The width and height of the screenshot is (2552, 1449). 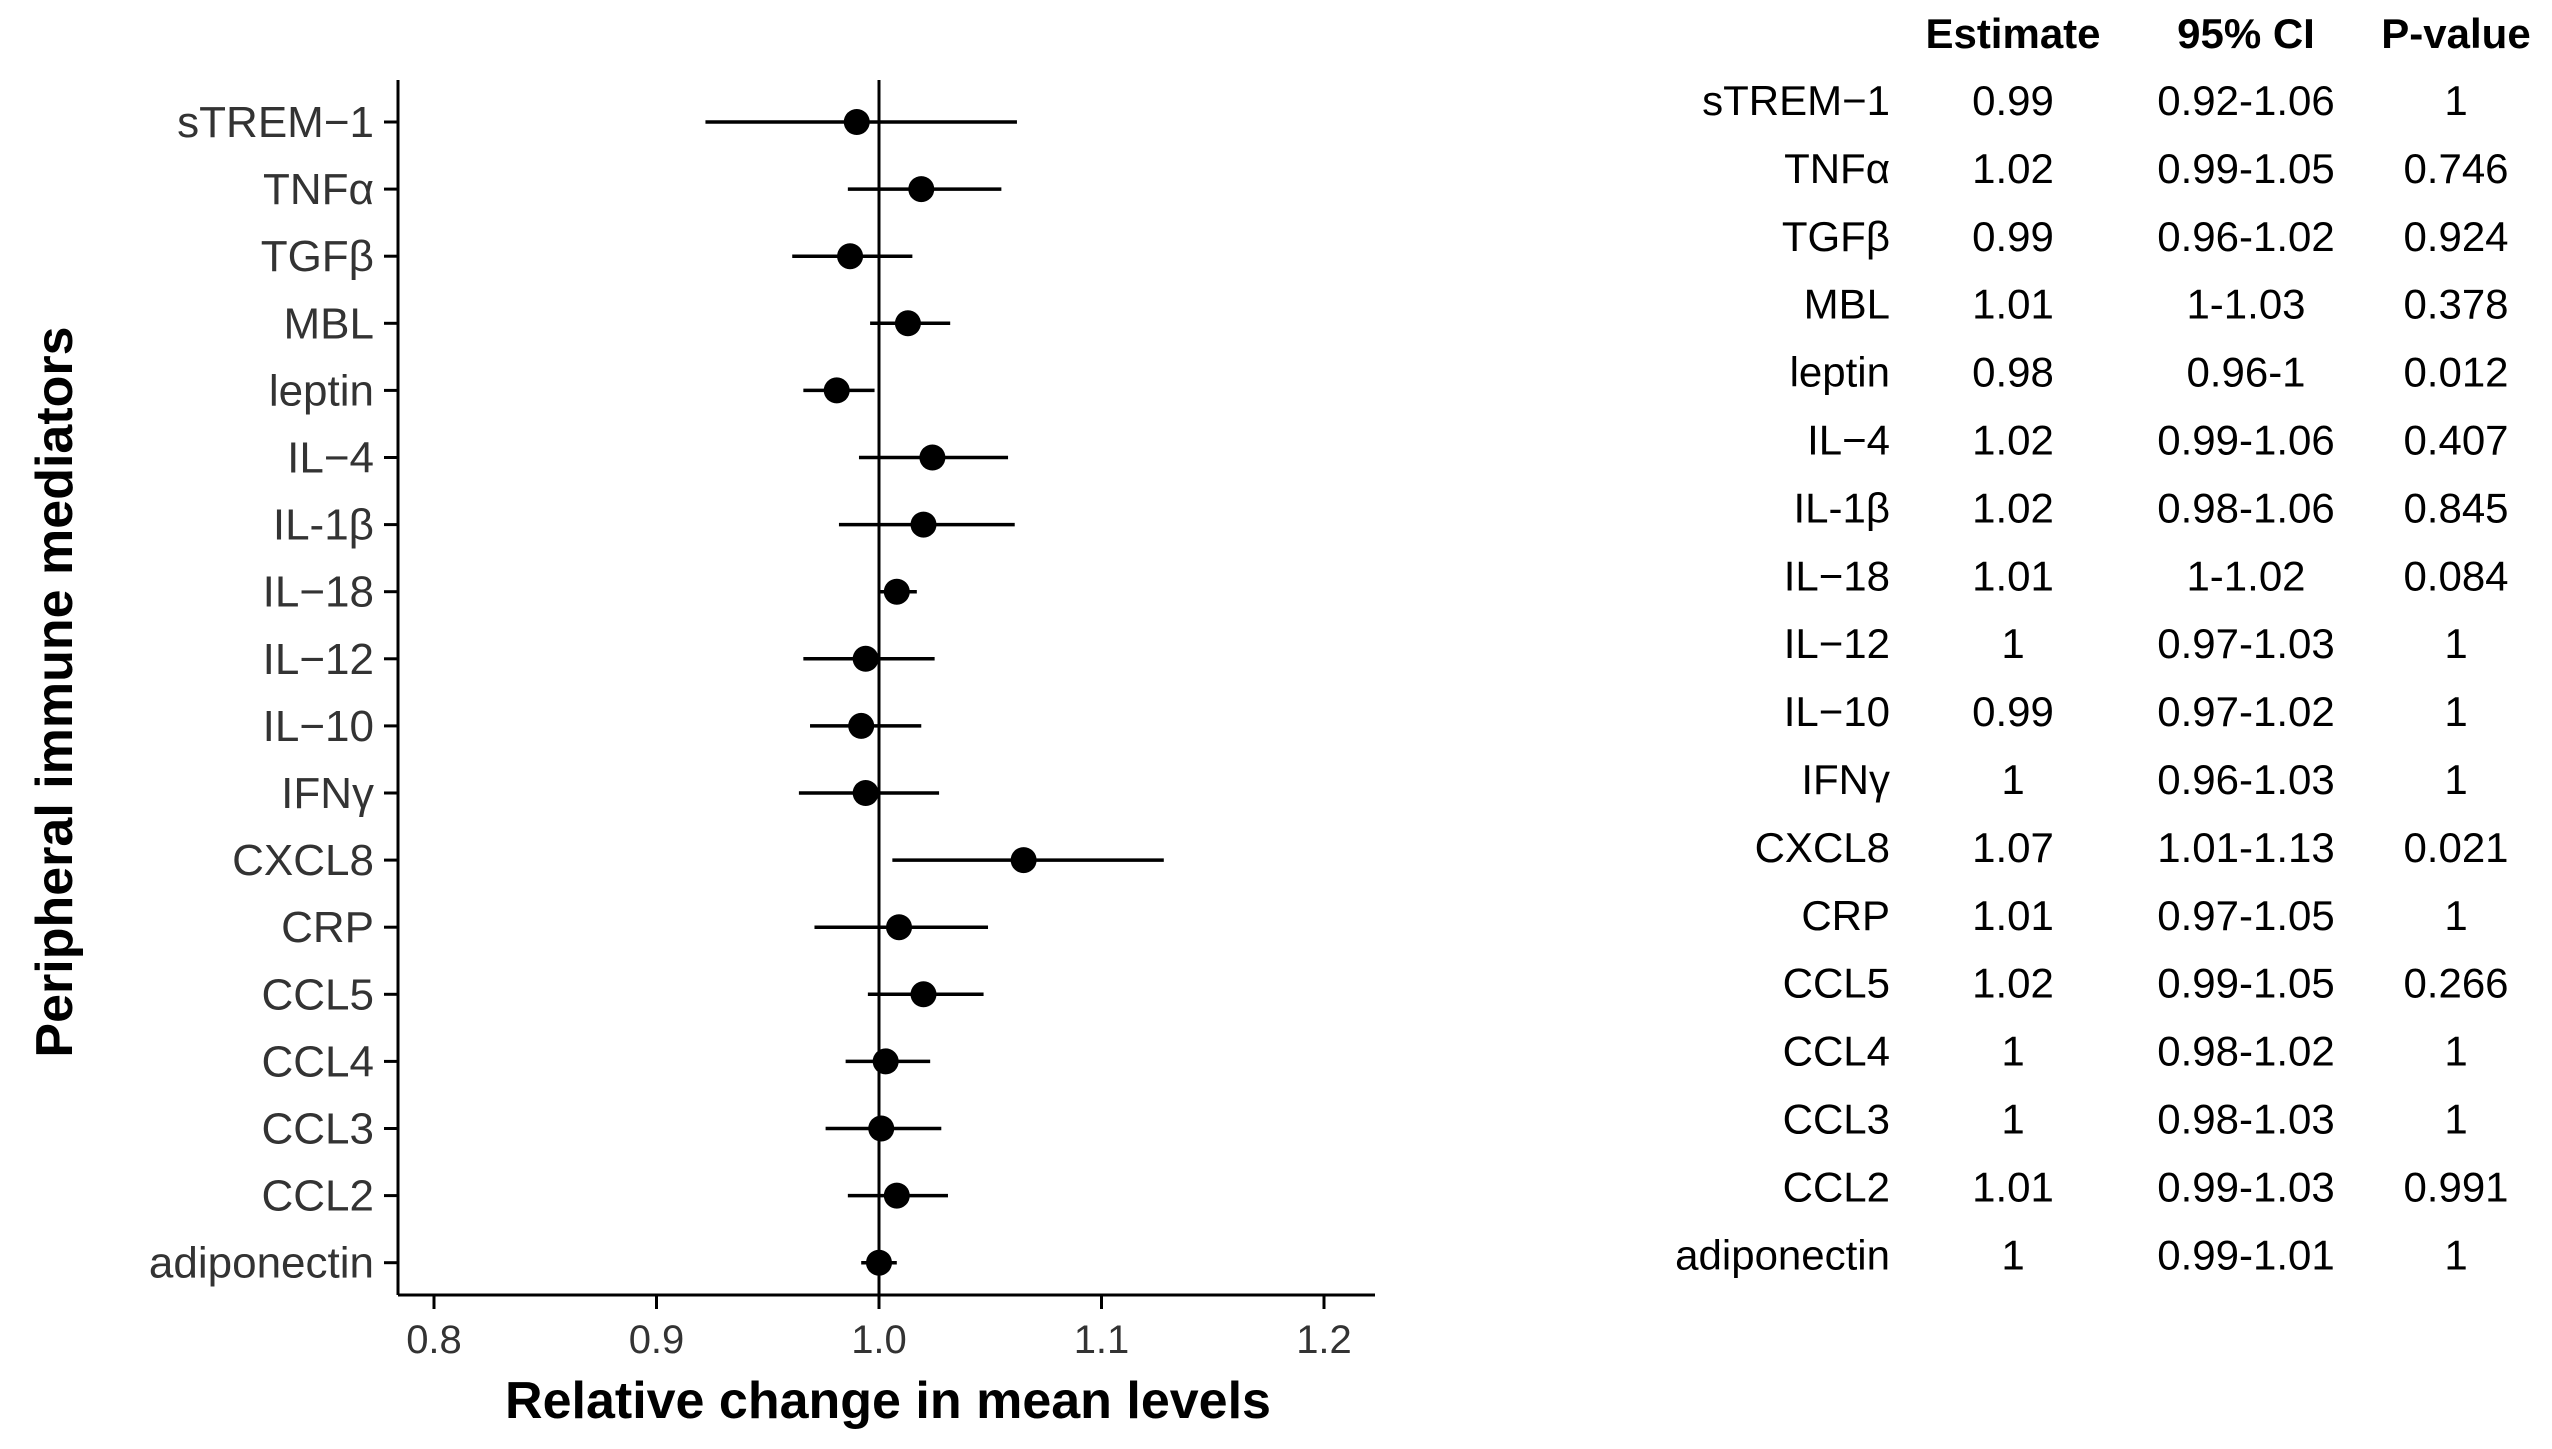 I want to click on table-row-name: CCL2, so click(x=1836, y=1186).